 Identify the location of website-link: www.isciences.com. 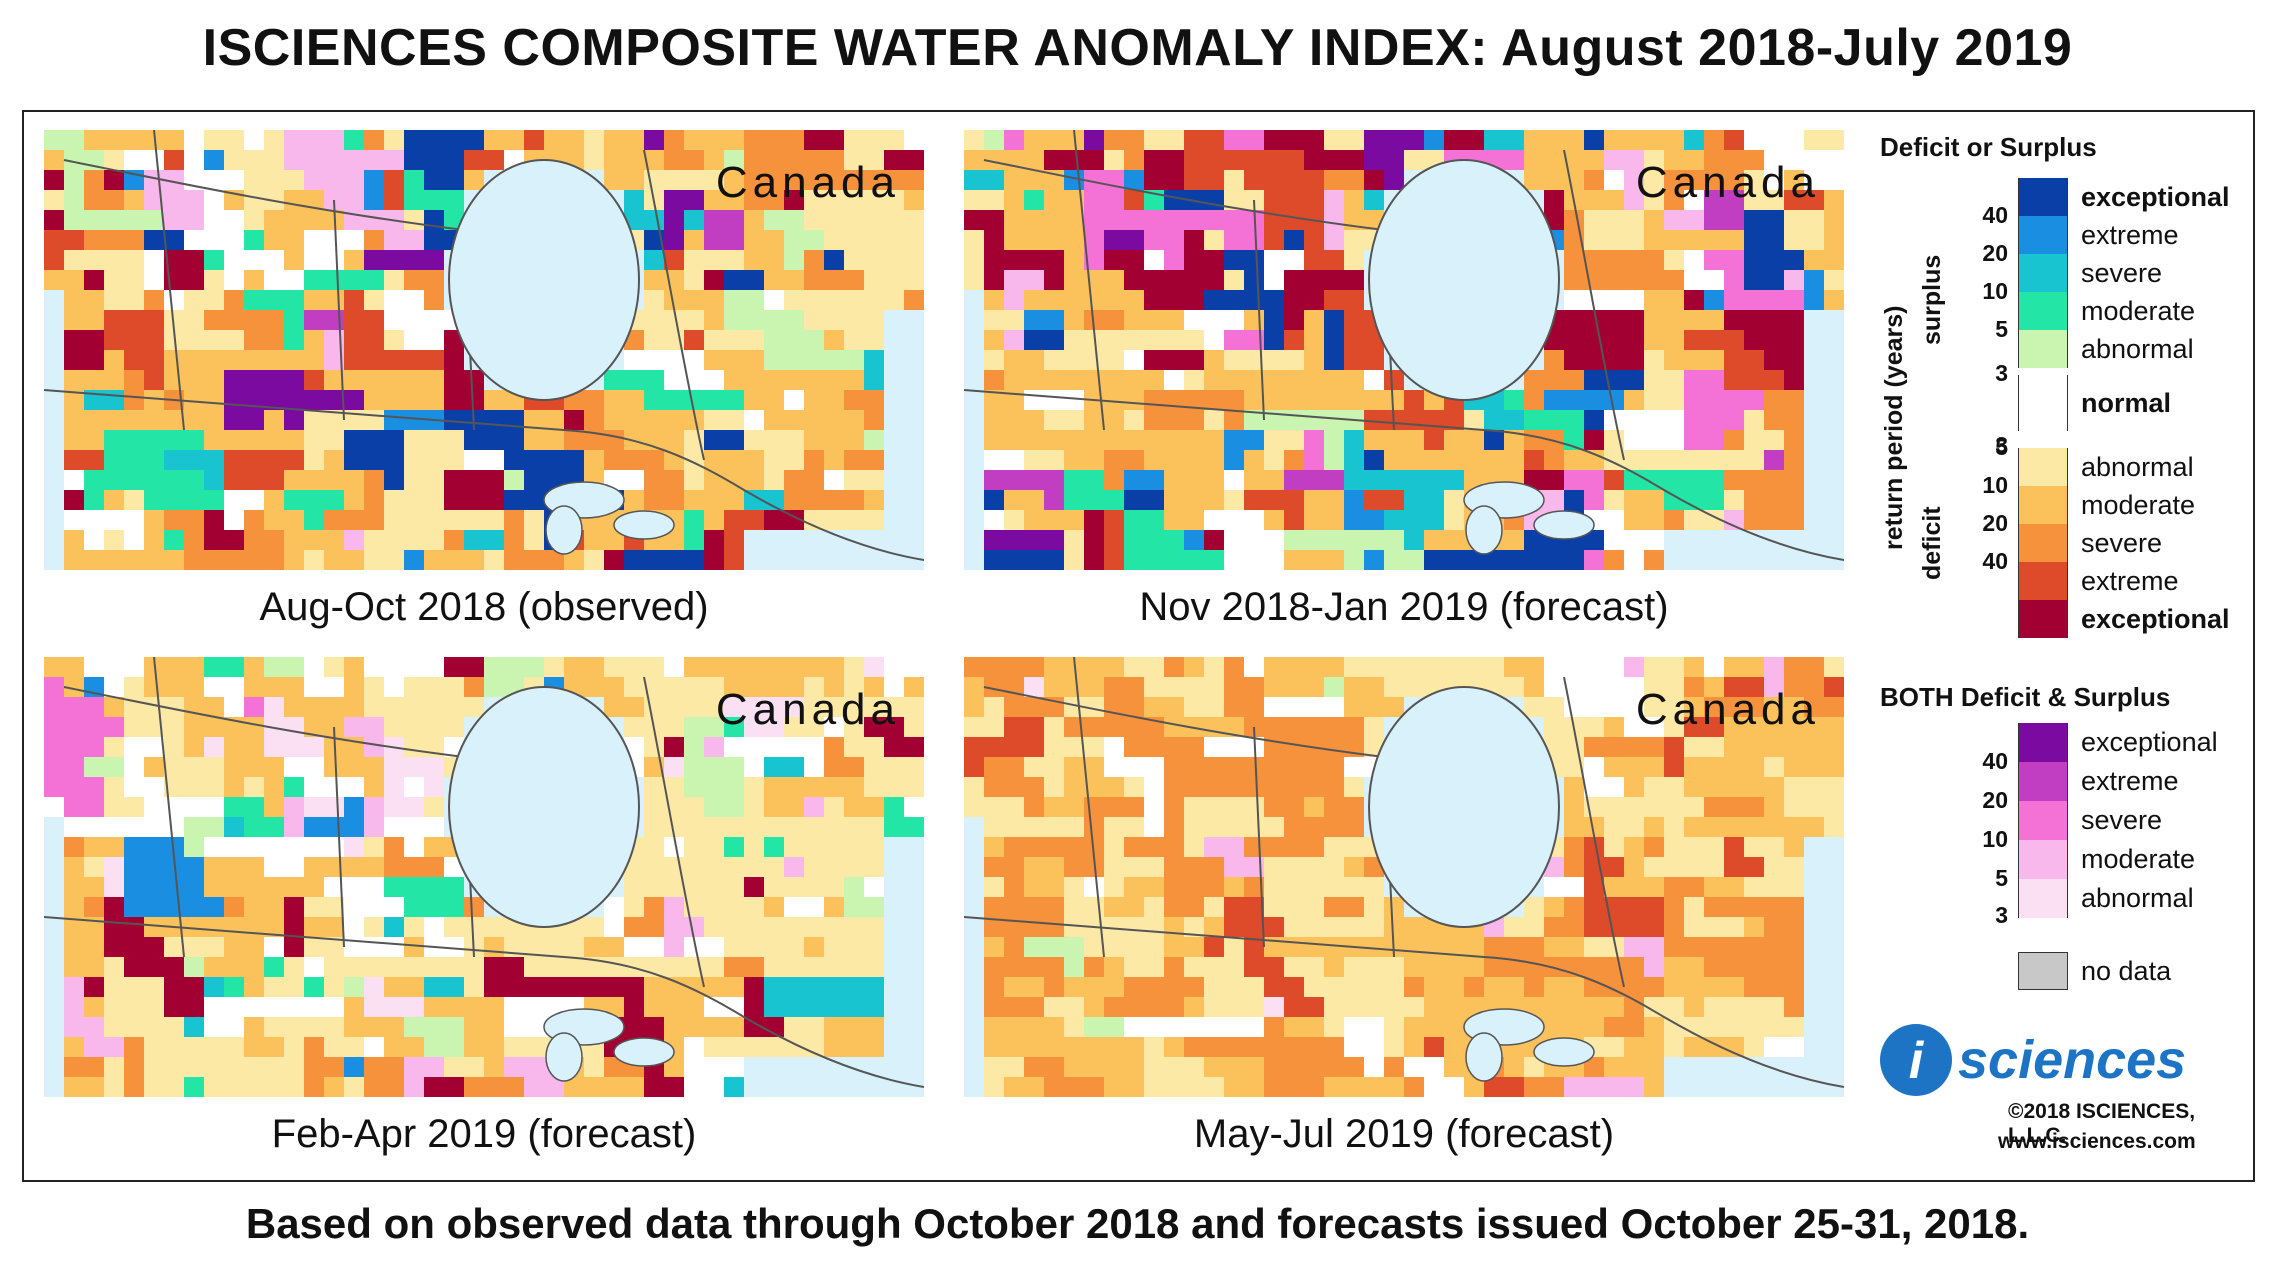
(2097, 1141).